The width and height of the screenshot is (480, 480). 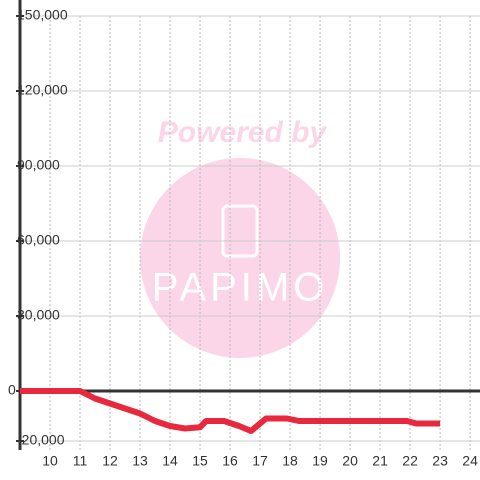 I want to click on x-tick-label: 22, so click(x=410, y=461).